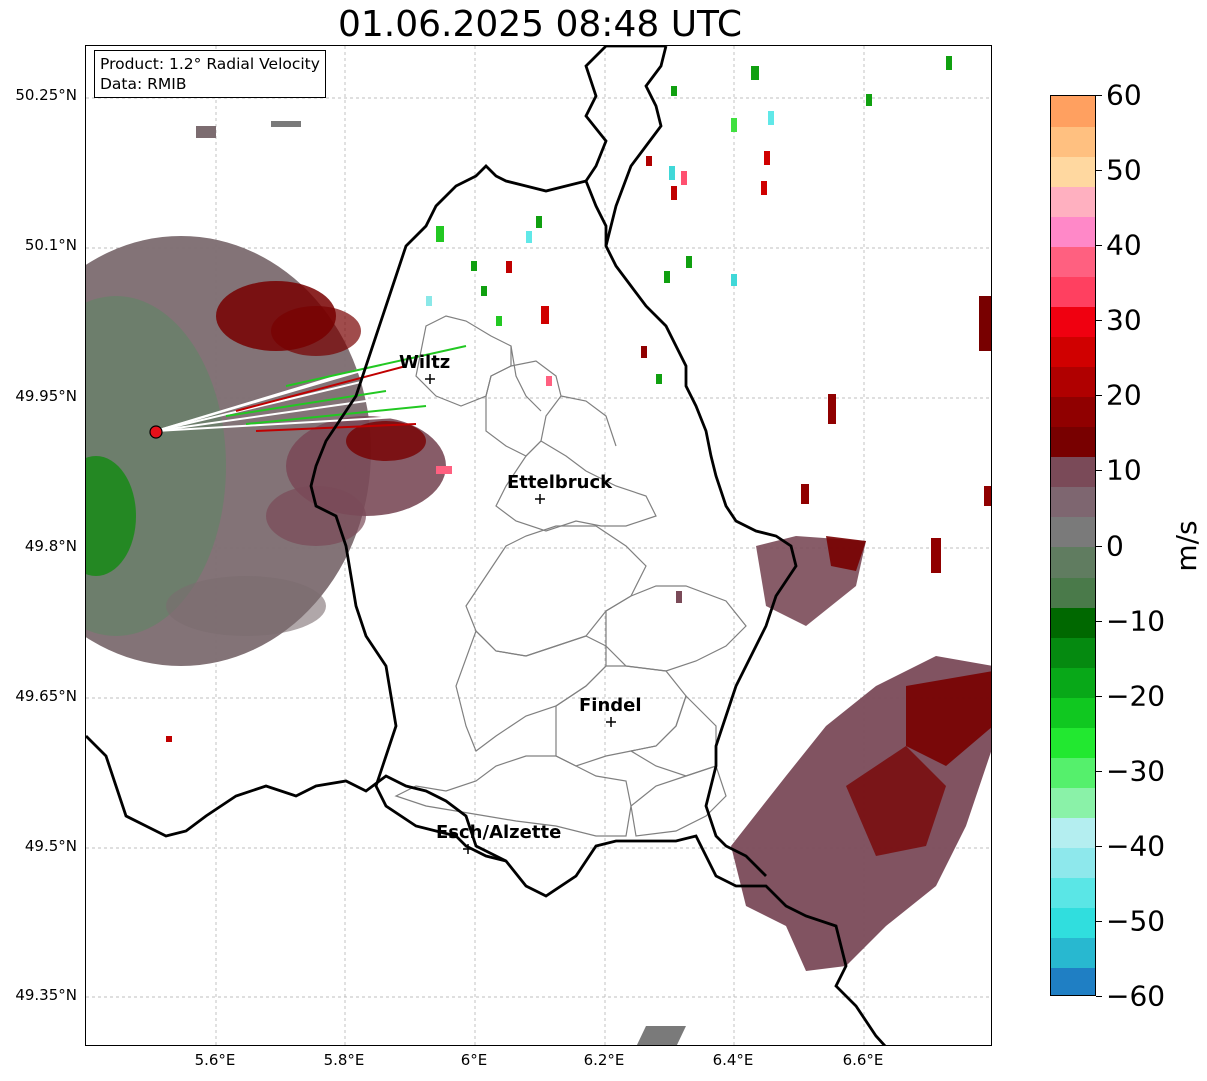  What do you see at coordinates (1136, 846) in the screenshot?
I see `colorbar-tick-label: −40` at bounding box center [1136, 846].